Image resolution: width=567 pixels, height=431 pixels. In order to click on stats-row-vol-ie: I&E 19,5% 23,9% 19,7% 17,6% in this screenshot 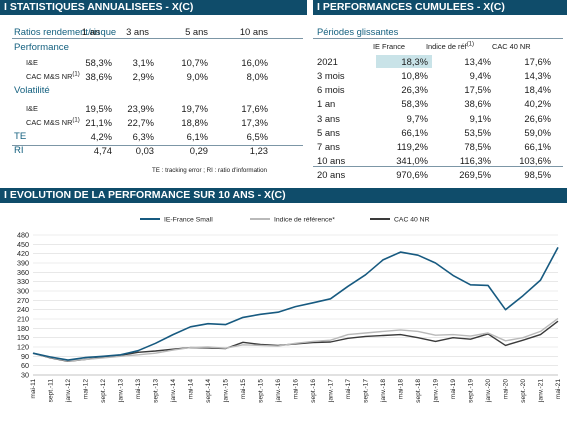, I will do `click(153, 108)`.